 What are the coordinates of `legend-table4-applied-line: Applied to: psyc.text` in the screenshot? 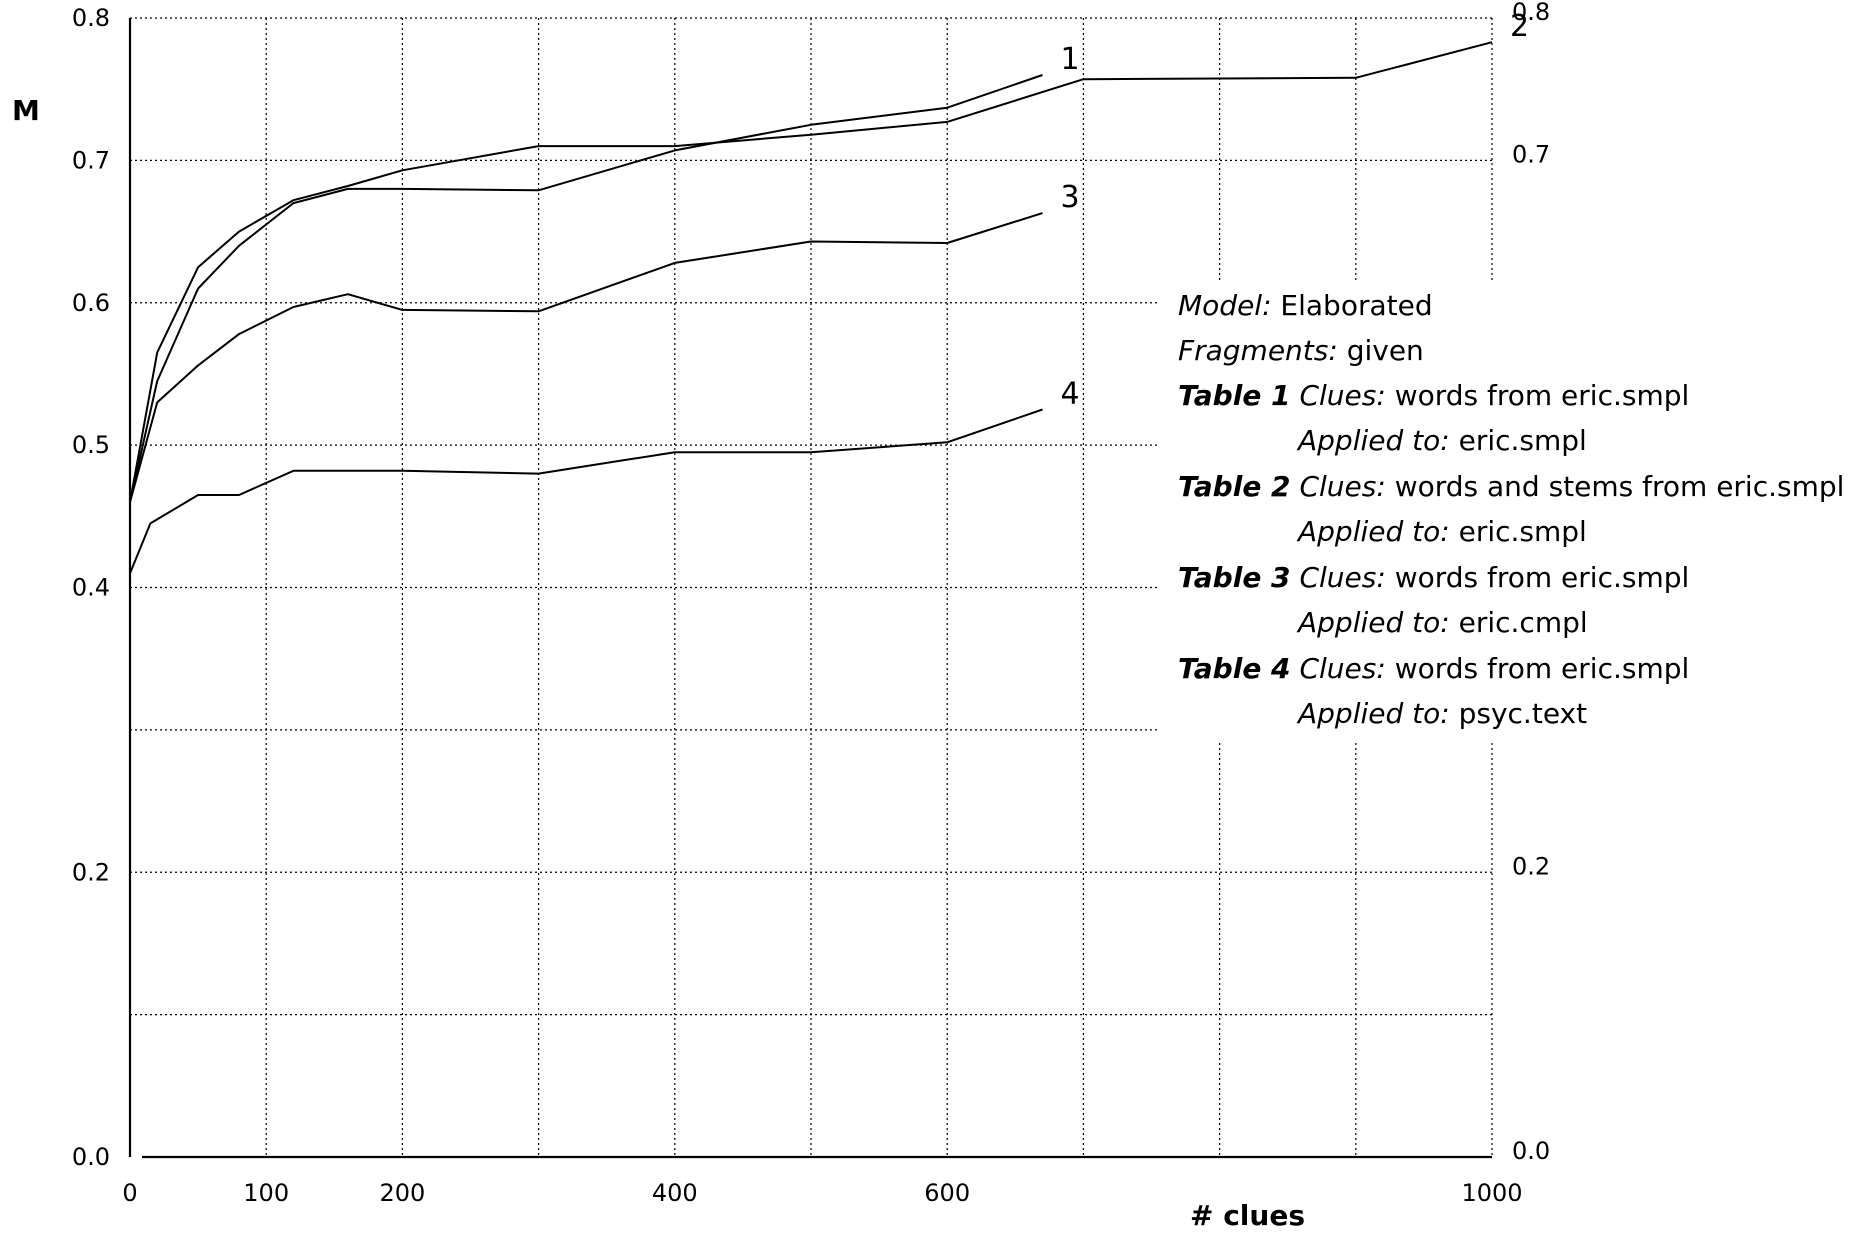 It's located at (1441, 713).